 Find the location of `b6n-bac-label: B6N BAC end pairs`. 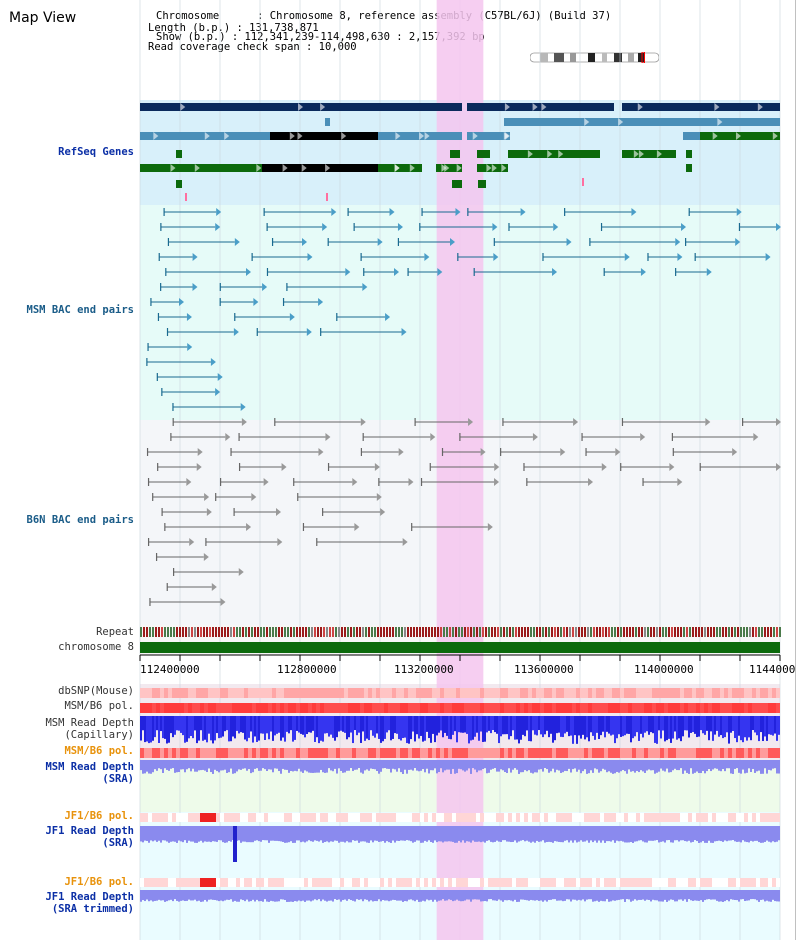

b6n-bac-label: B6N BAC end pairs is located at coordinates (80, 520).